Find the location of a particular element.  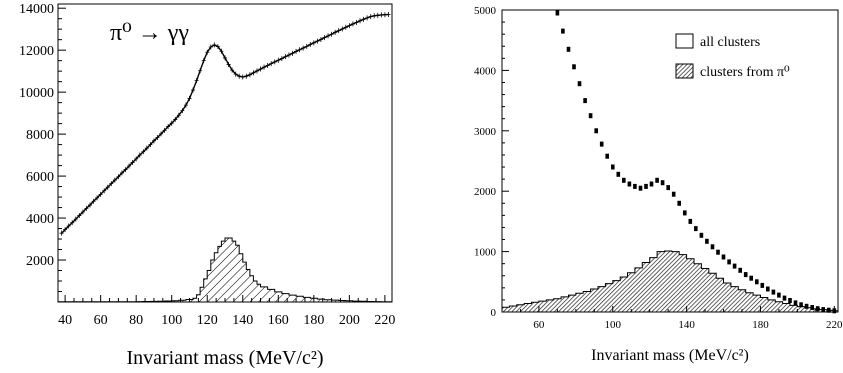

y-tick-label: 8000 is located at coordinates (40, 135).